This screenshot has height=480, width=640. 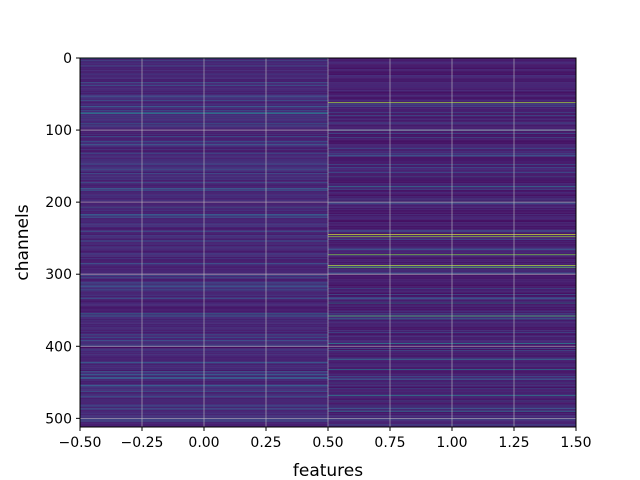 What do you see at coordinates (58, 275) in the screenshot?
I see `y-tick-label: 300` at bounding box center [58, 275].